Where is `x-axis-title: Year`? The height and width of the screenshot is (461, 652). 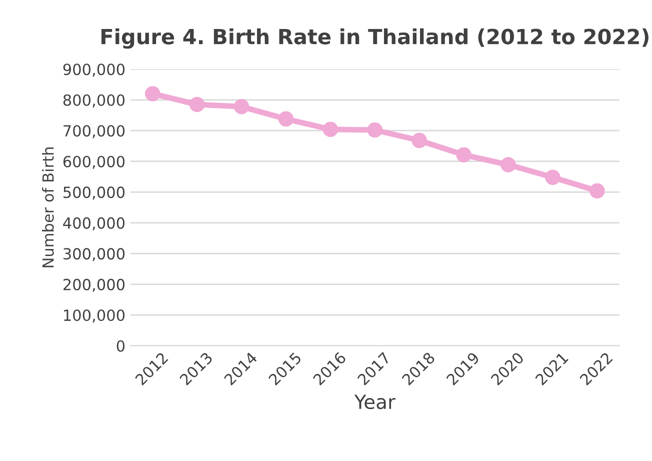 x-axis-title: Year is located at coordinates (375, 402).